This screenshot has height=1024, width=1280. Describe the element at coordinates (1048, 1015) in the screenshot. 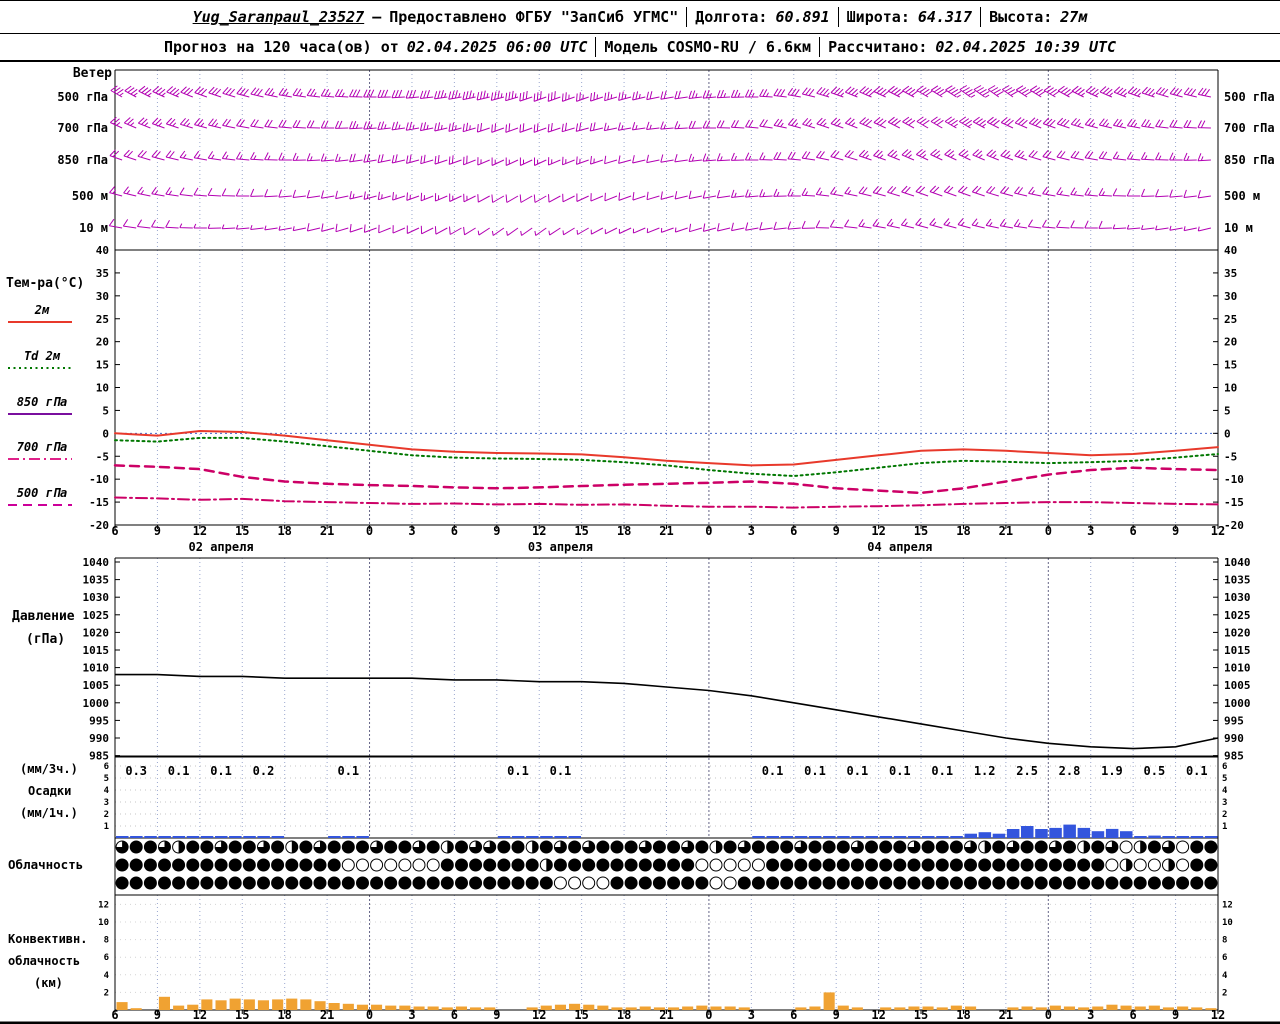

I see `hour-tick-label-bottom: 0` at that location.